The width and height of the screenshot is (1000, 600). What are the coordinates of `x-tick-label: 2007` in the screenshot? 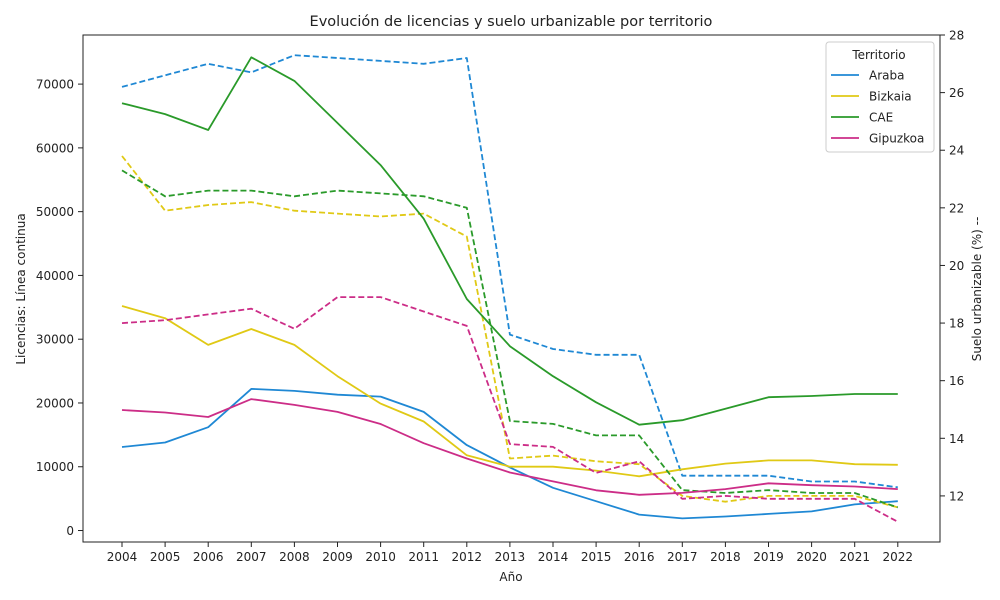 It's located at (251, 557).